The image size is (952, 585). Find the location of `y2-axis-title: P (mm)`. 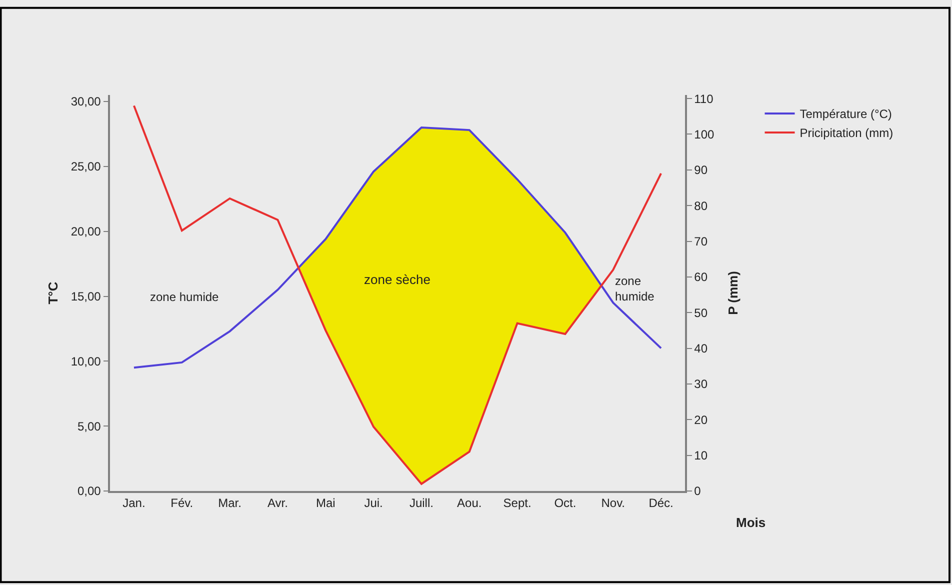

y2-axis-title: P (mm) is located at coordinates (733, 293).